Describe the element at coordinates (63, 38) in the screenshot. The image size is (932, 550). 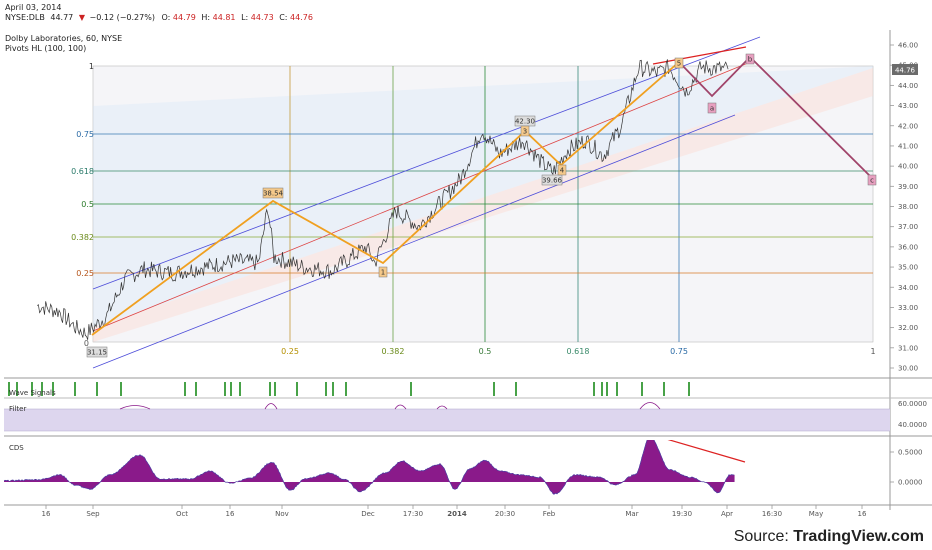
I see `chart-title: Dolby Laboratories, 60, NYSE` at that location.